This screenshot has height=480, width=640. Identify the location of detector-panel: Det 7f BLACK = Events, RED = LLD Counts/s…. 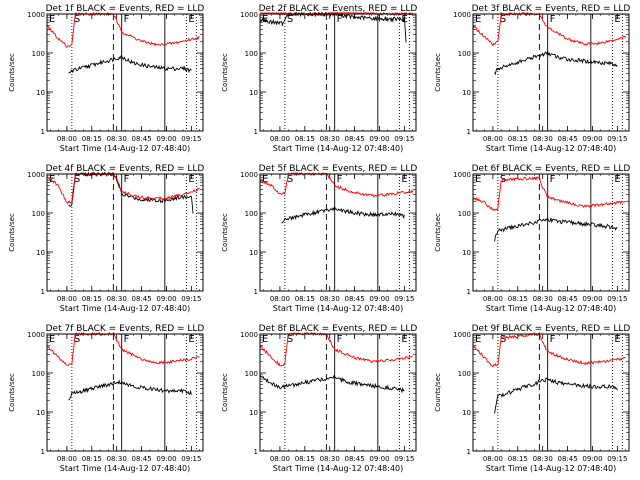
(106, 398).